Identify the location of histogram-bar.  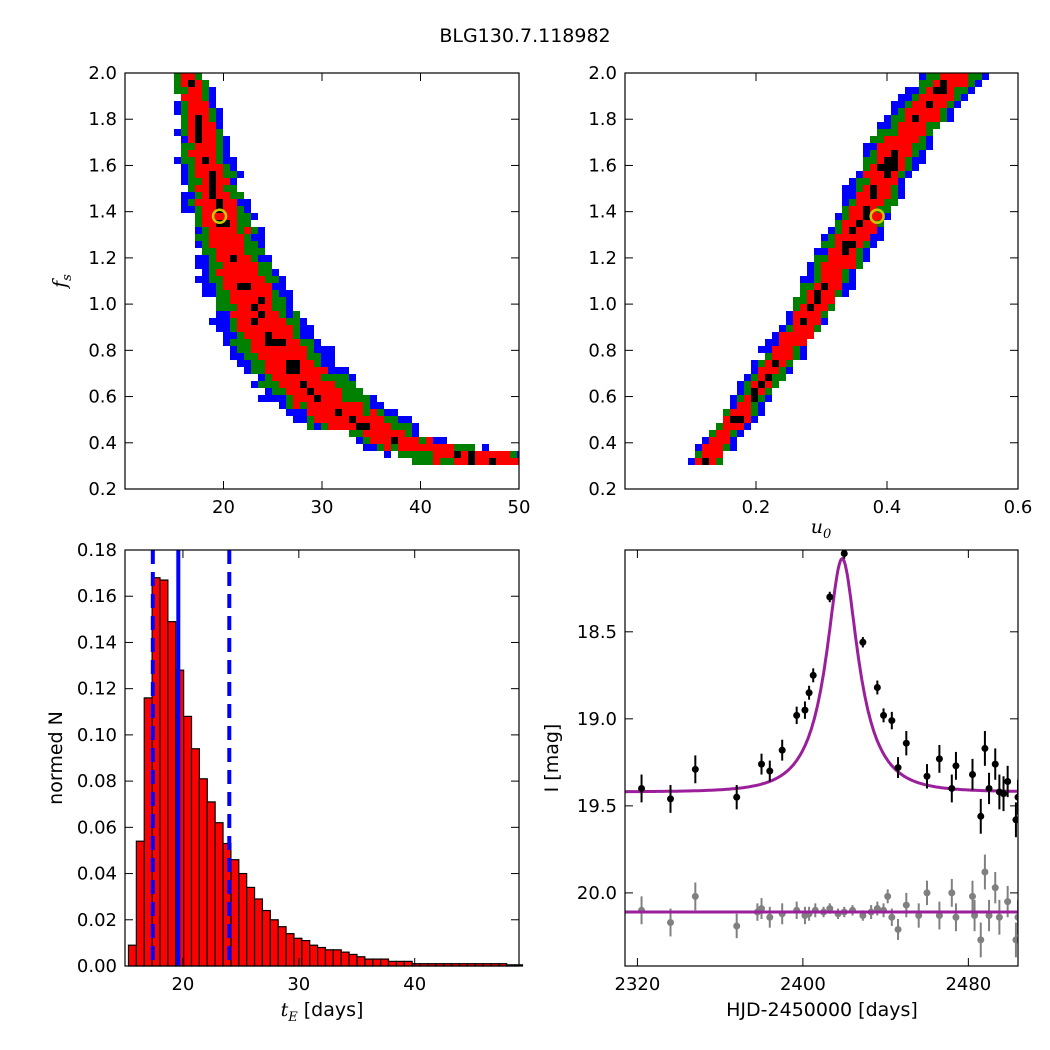
(219, 894).